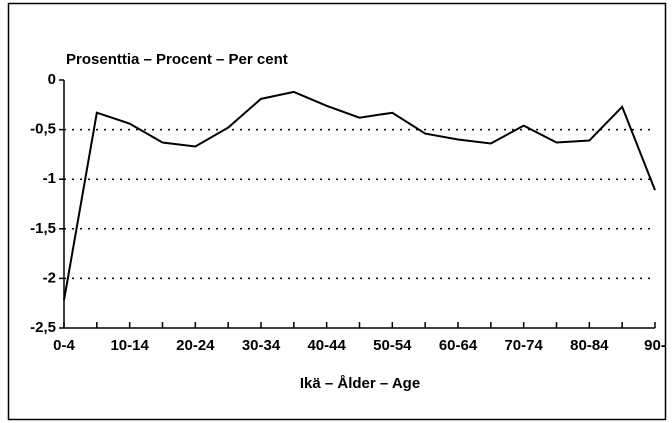  I want to click on x-tick-label: 30-34, so click(261, 345).